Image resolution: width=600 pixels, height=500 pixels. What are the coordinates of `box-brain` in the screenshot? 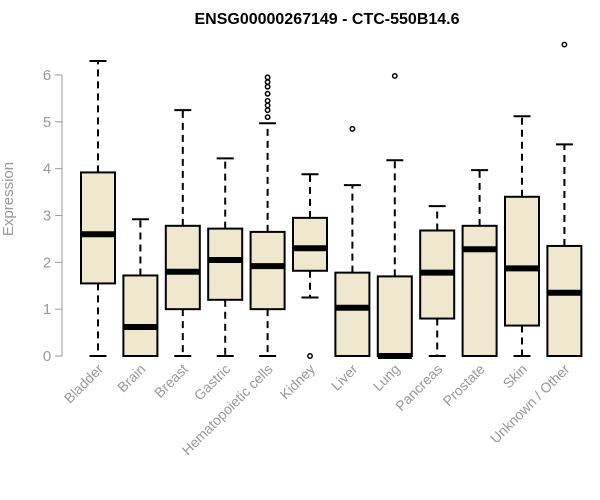 It's located at (140, 287).